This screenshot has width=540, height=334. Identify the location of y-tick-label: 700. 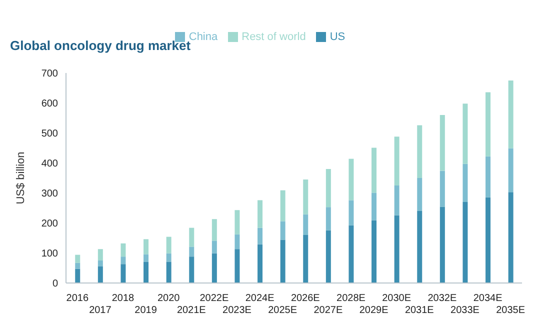
(49, 74).